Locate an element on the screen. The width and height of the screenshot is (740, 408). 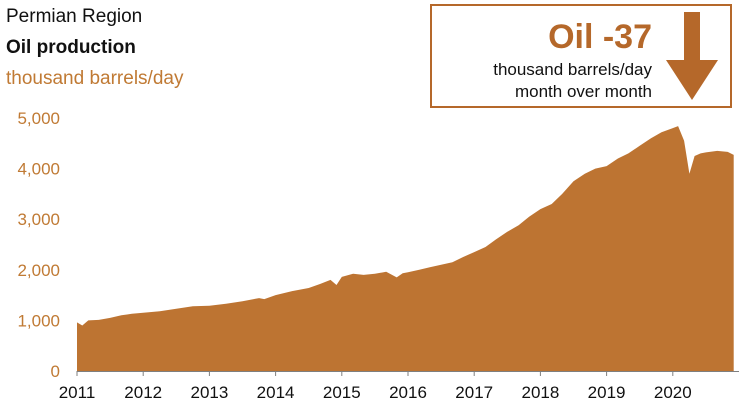
y-tick-label: 5,000 is located at coordinates (38, 118).